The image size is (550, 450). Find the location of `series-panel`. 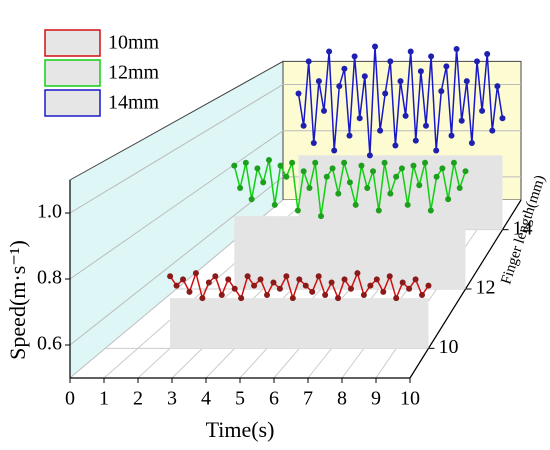

series-panel is located at coordinates (350, 252).